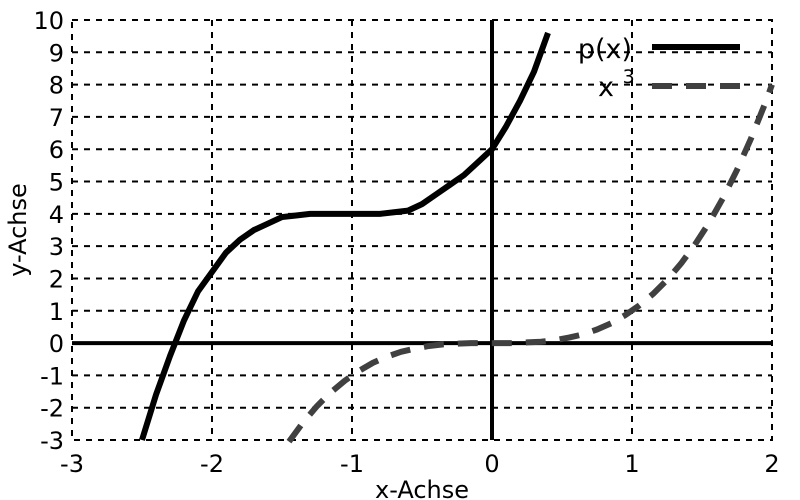  What do you see at coordinates (56, 344) in the screenshot?
I see `y-tick-label-3: 0` at bounding box center [56, 344].